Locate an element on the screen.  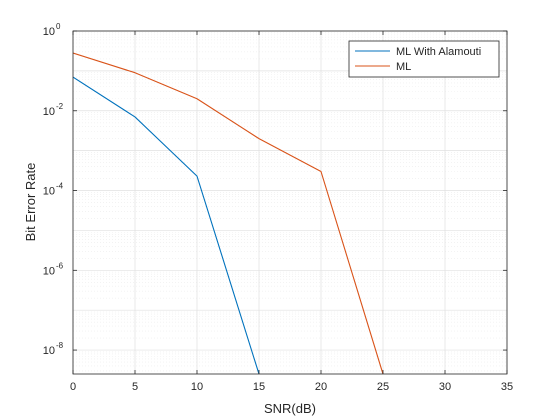
legend-label-2: ML is located at coordinates (403, 67).